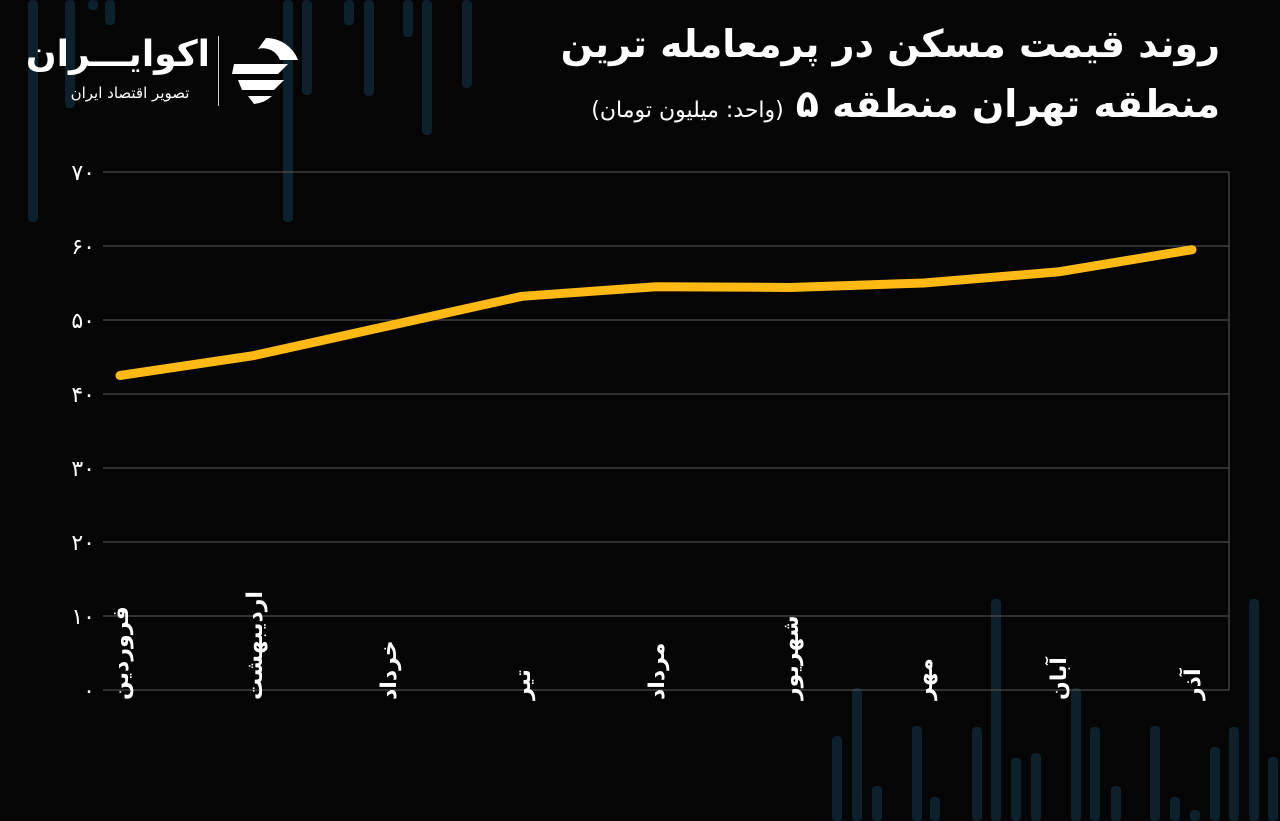 This screenshot has width=1280, height=821. I want to click on x-tick-label: مرداد, so click(657, 671).